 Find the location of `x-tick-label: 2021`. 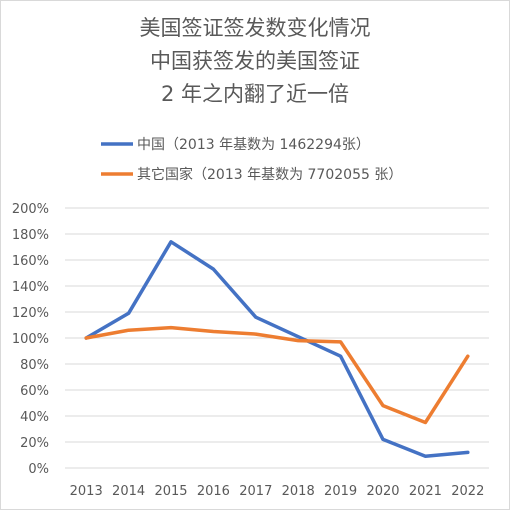

x-tick-label: 2021 is located at coordinates (425, 491).